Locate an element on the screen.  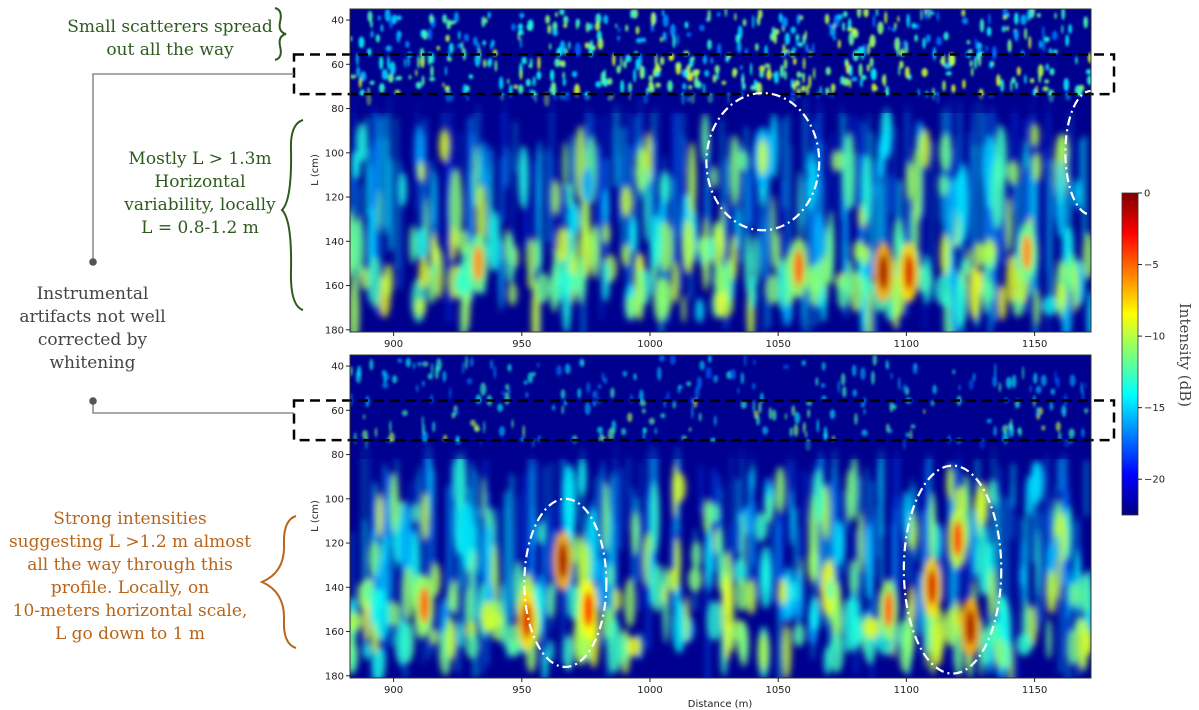
top-x-tick-label: 1050 is located at coordinates (777, 344).